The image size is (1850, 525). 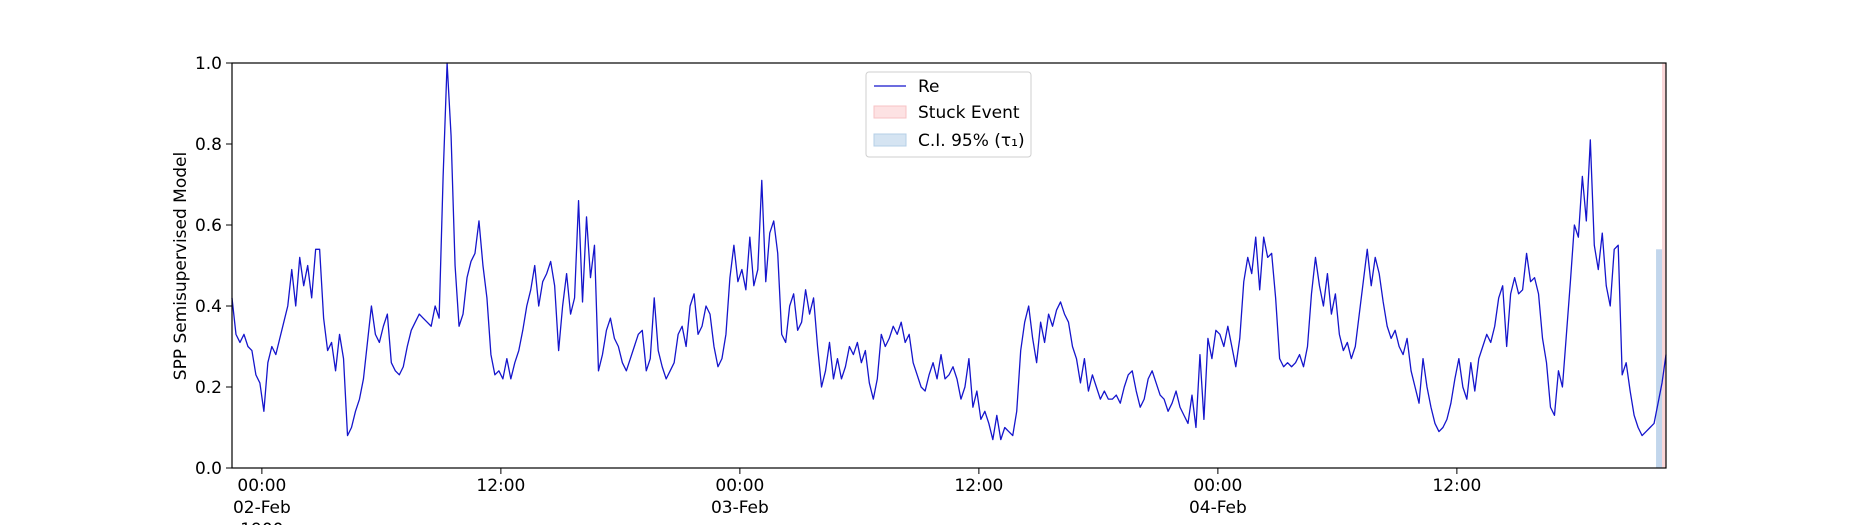 What do you see at coordinates (208, 226) in the screenshot?
I see `y-tick-label: 0.6` at bounding box center [208, 226].